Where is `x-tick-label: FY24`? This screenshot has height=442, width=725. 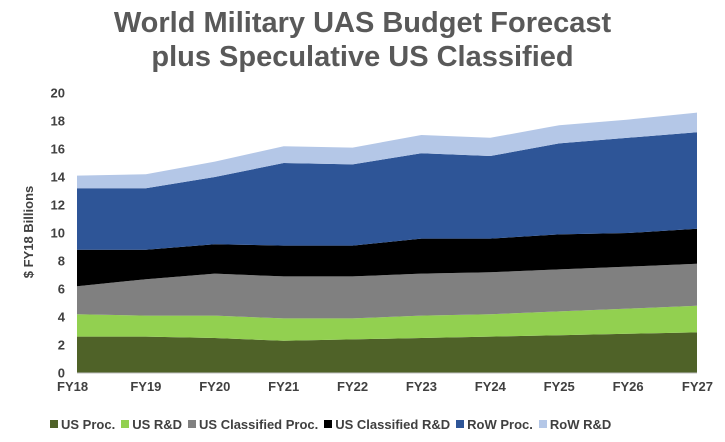 x-tick-label: FY24 is located at coordinates (491, 386).